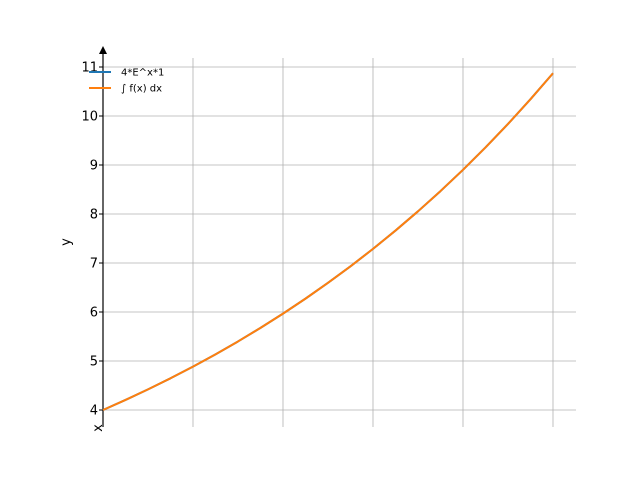 This screenshot has height=480, width=640. What do you see at coordinates (141, 89) in the screenshot?
I see `legend-label-2: ∫ f(x) dx` at bounding box center [141, 89].